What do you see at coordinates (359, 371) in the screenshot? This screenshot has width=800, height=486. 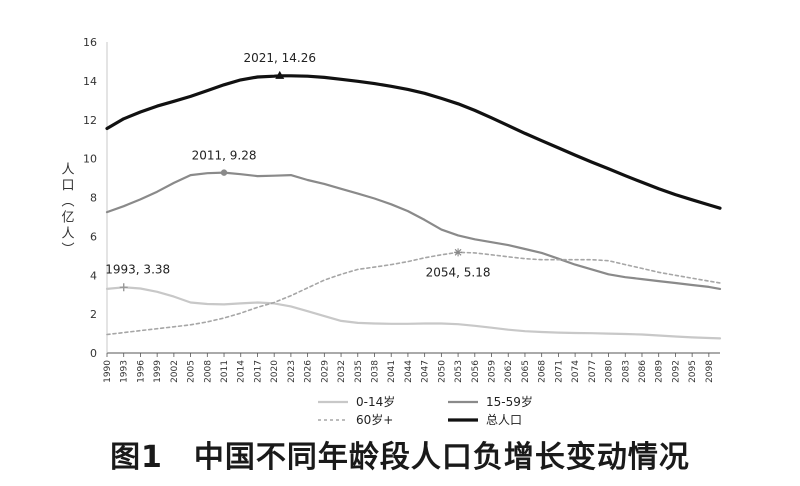 I see `x-tick-label: 2035` at bounding box center [359, 371].